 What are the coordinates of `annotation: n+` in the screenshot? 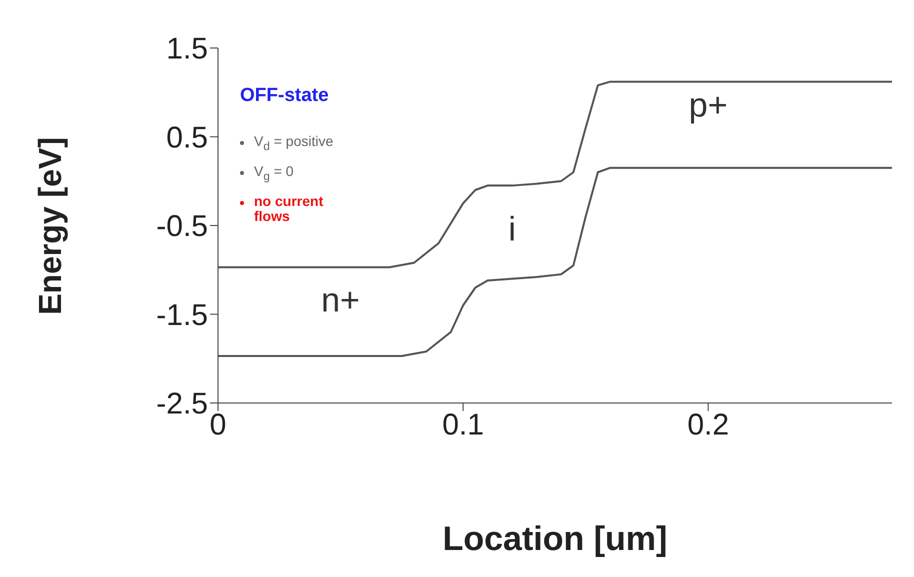 It's located at (340, 300).